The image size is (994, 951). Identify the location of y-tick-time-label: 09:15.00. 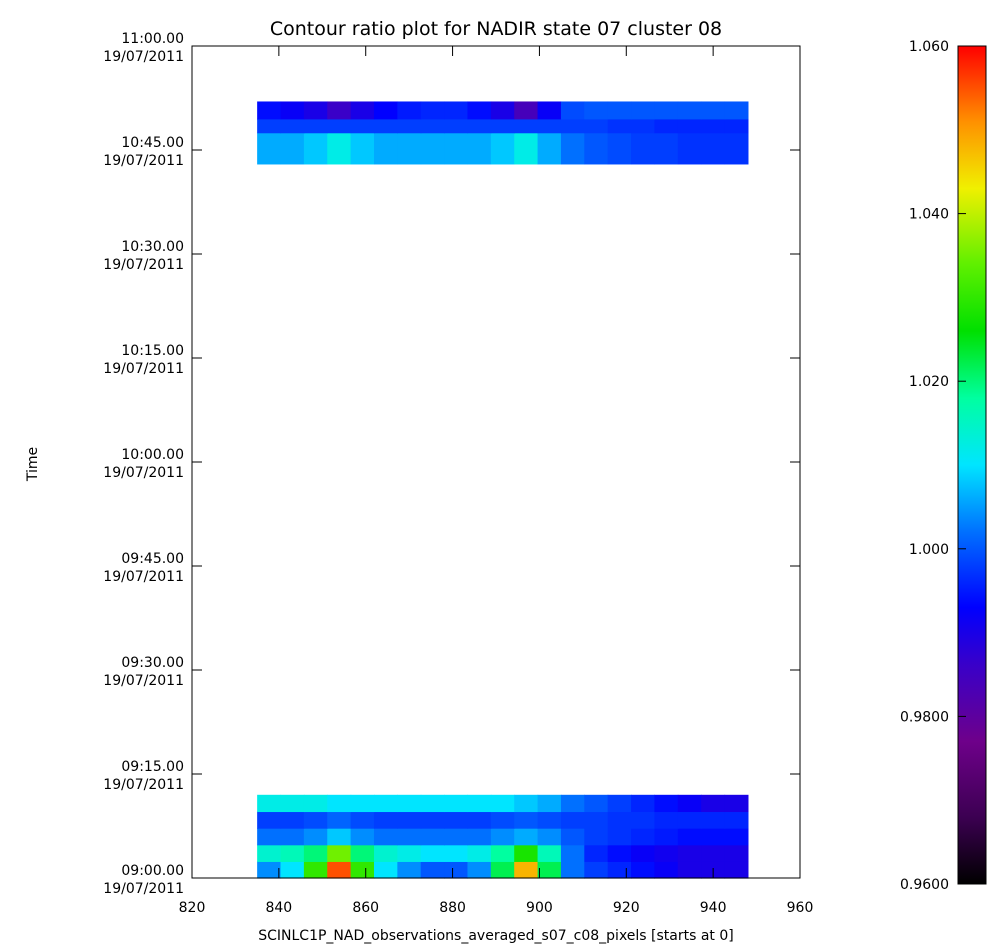
(152, 767).